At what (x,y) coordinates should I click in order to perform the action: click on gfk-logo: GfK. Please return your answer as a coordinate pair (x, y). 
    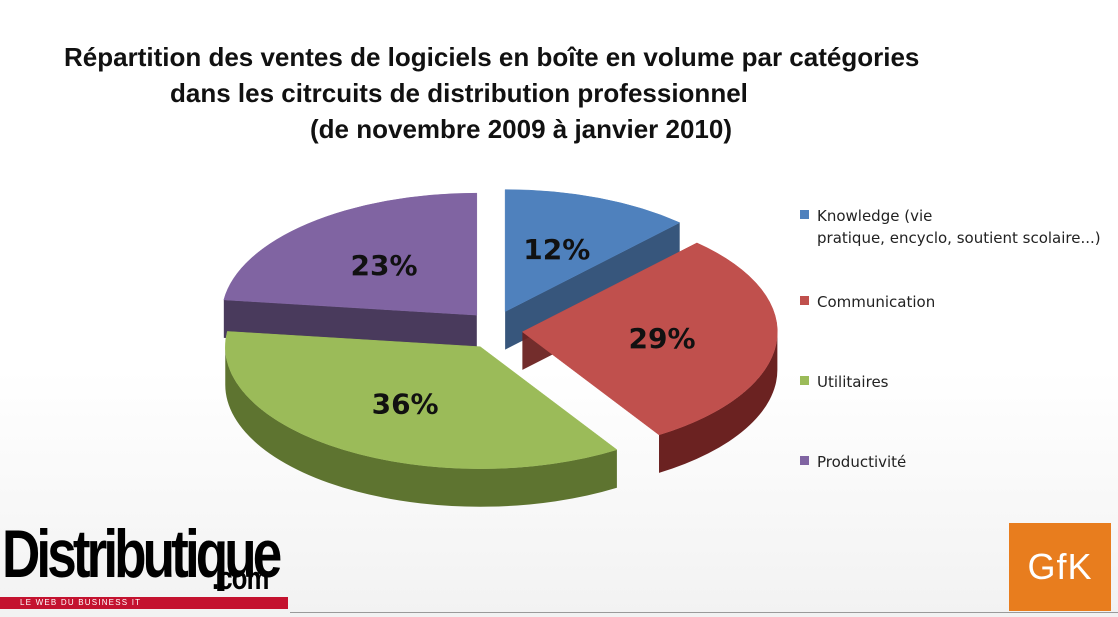
    Looking at the image, I should click on (1060, 567).